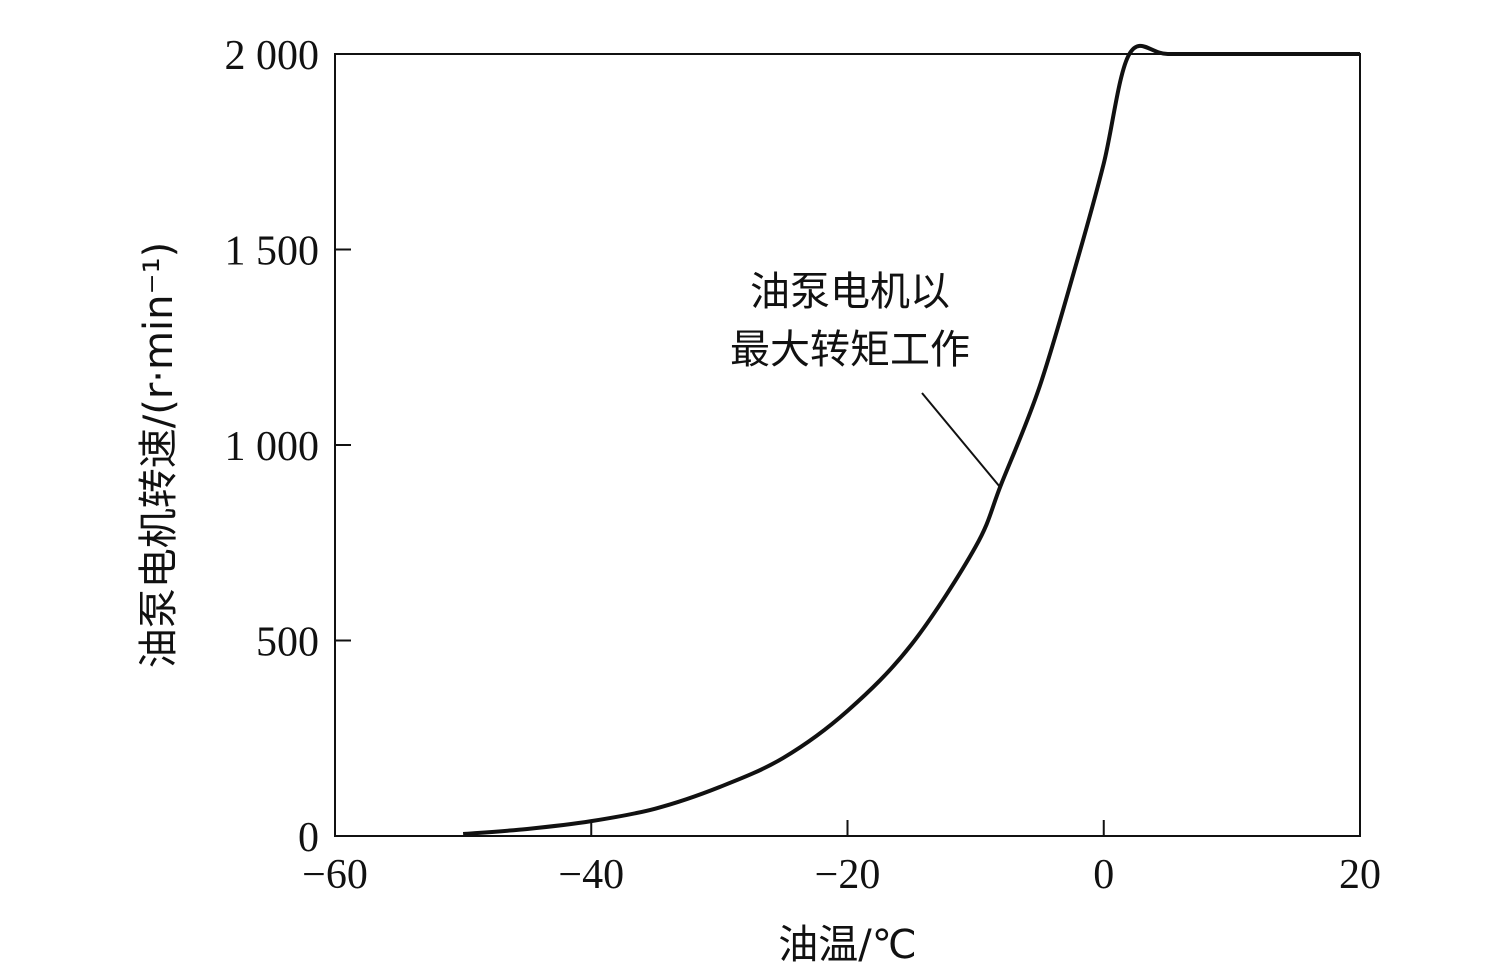  I want to click on x-axis-title: 油温/℃, so click(847, 945).